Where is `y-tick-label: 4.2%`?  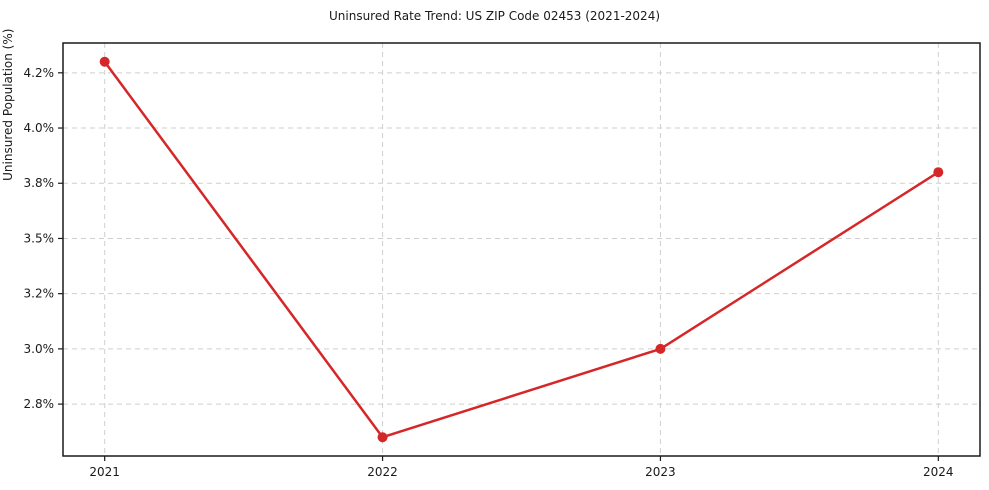
y-tick-label: 4.2% is located at coordinates (39, 73).